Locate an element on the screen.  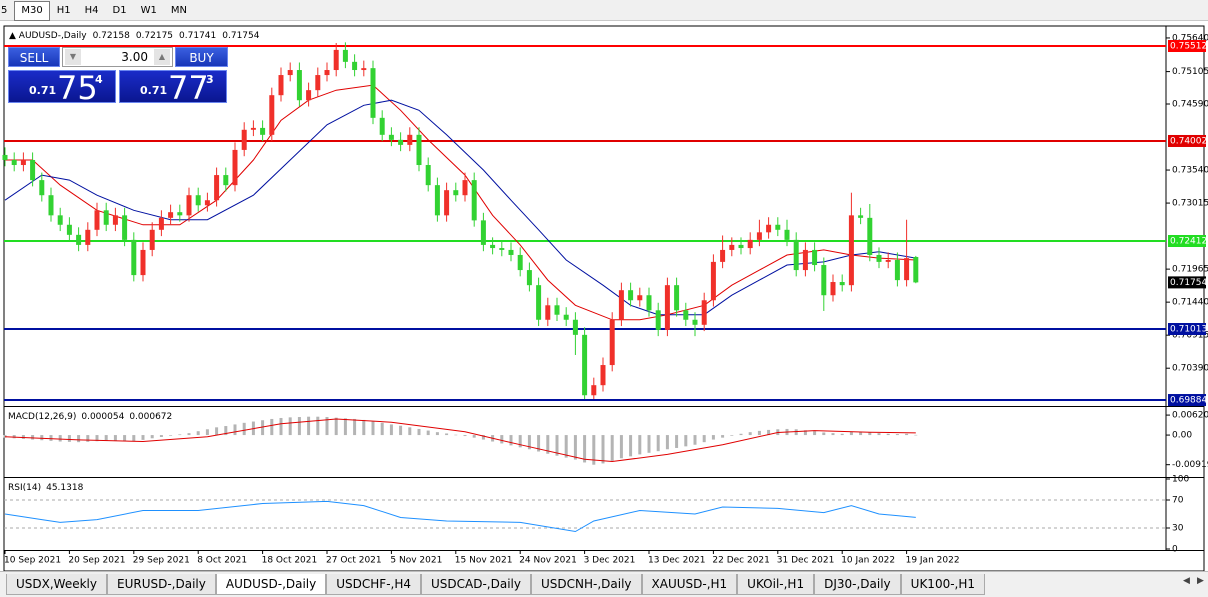
symbol-tab: AUDUSD-,Daily is located at coordinates (271, 584).